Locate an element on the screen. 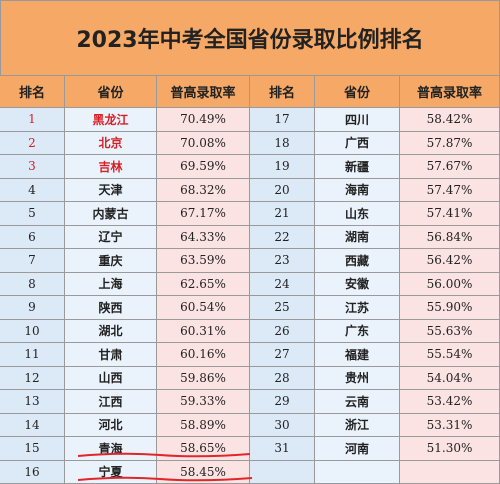  admission-rate: 55.90% is located at coordinates (450, 308).